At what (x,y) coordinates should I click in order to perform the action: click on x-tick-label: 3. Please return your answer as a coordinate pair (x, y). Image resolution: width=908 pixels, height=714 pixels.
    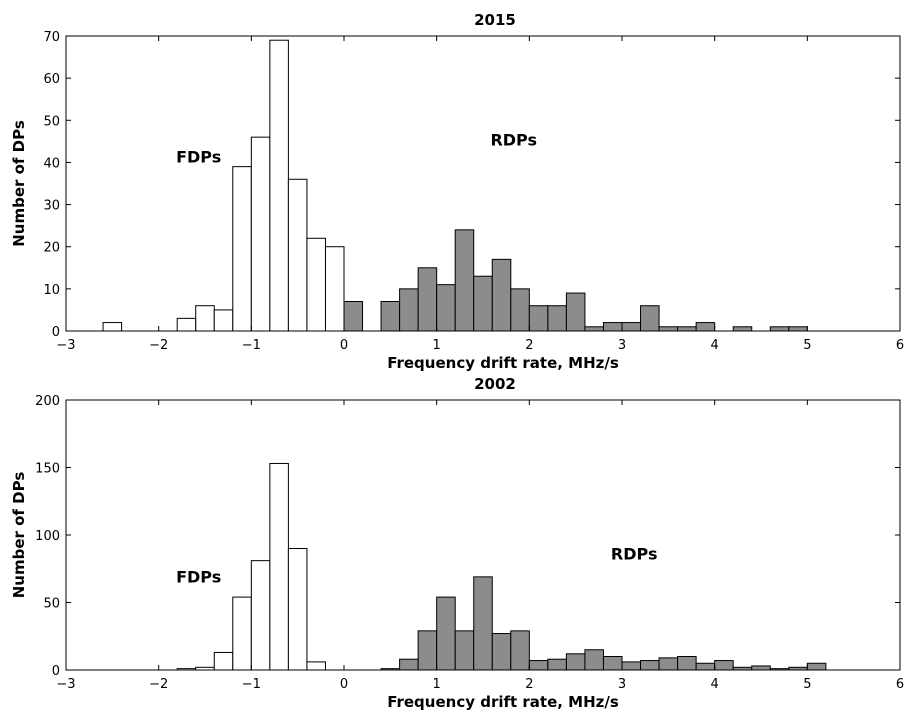
    Looking at the image, I should click on (622, 345).